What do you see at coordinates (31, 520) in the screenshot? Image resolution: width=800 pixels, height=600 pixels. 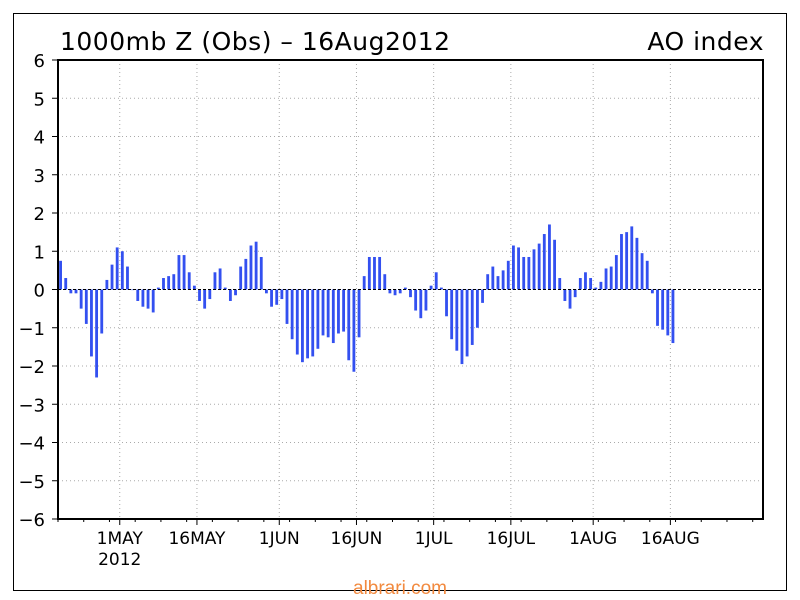 I see `y-tick-label: −6` at bounding box center [31, 520].